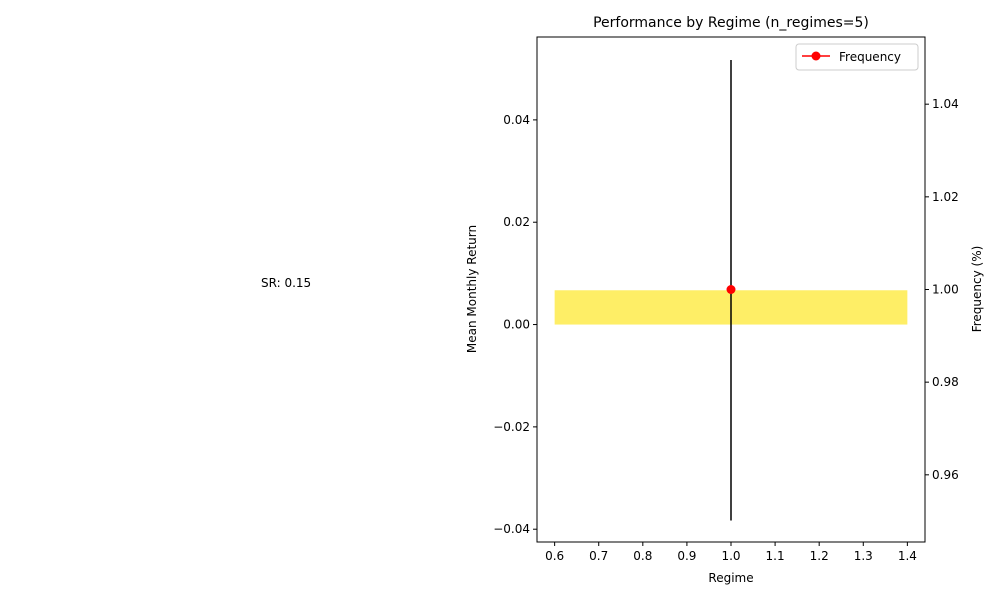  Describe the element at coordinates (472, 289) in the screenshot. I see `y-axis-label: Mean Monthly Return` at that location.